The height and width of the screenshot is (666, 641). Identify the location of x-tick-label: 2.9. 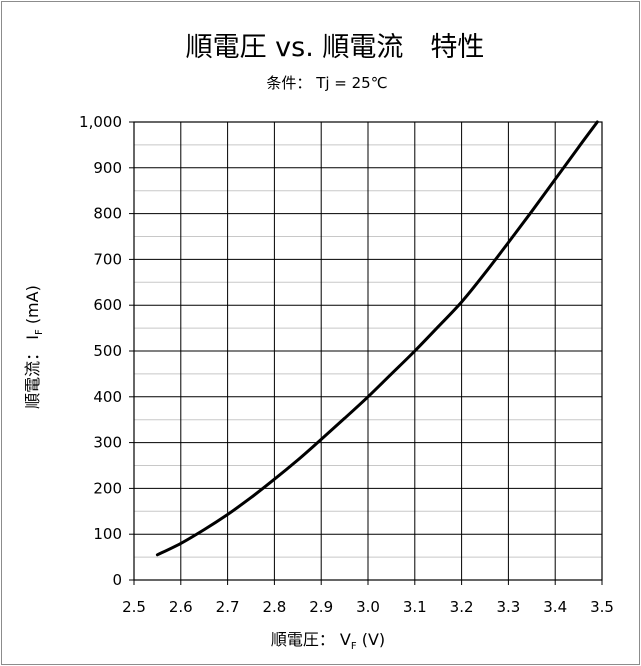
(321, 607).